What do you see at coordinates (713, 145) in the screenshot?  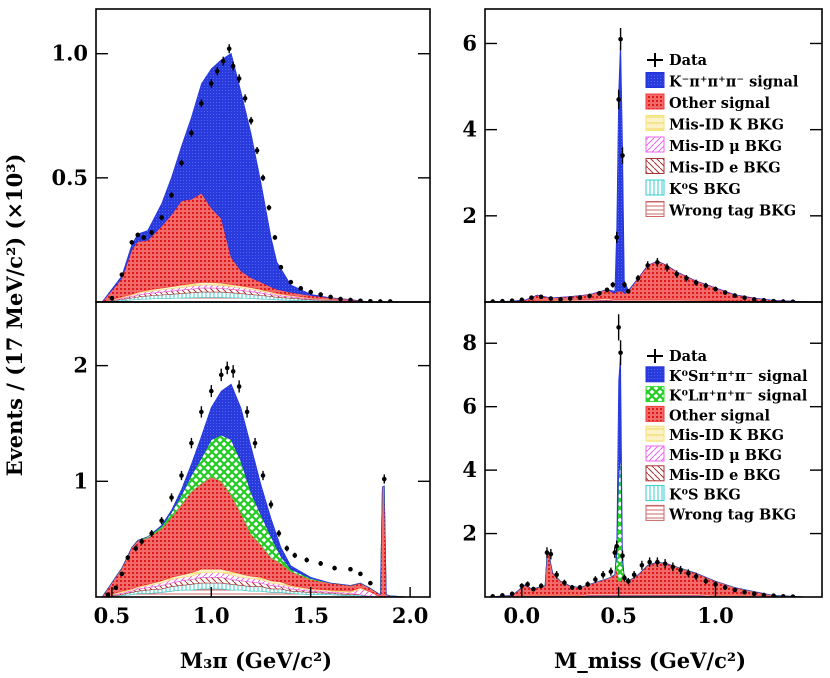 I see `legend-item-mis-id-bkg: Mis-ID μ BKG` at bounding box center [713, 145].